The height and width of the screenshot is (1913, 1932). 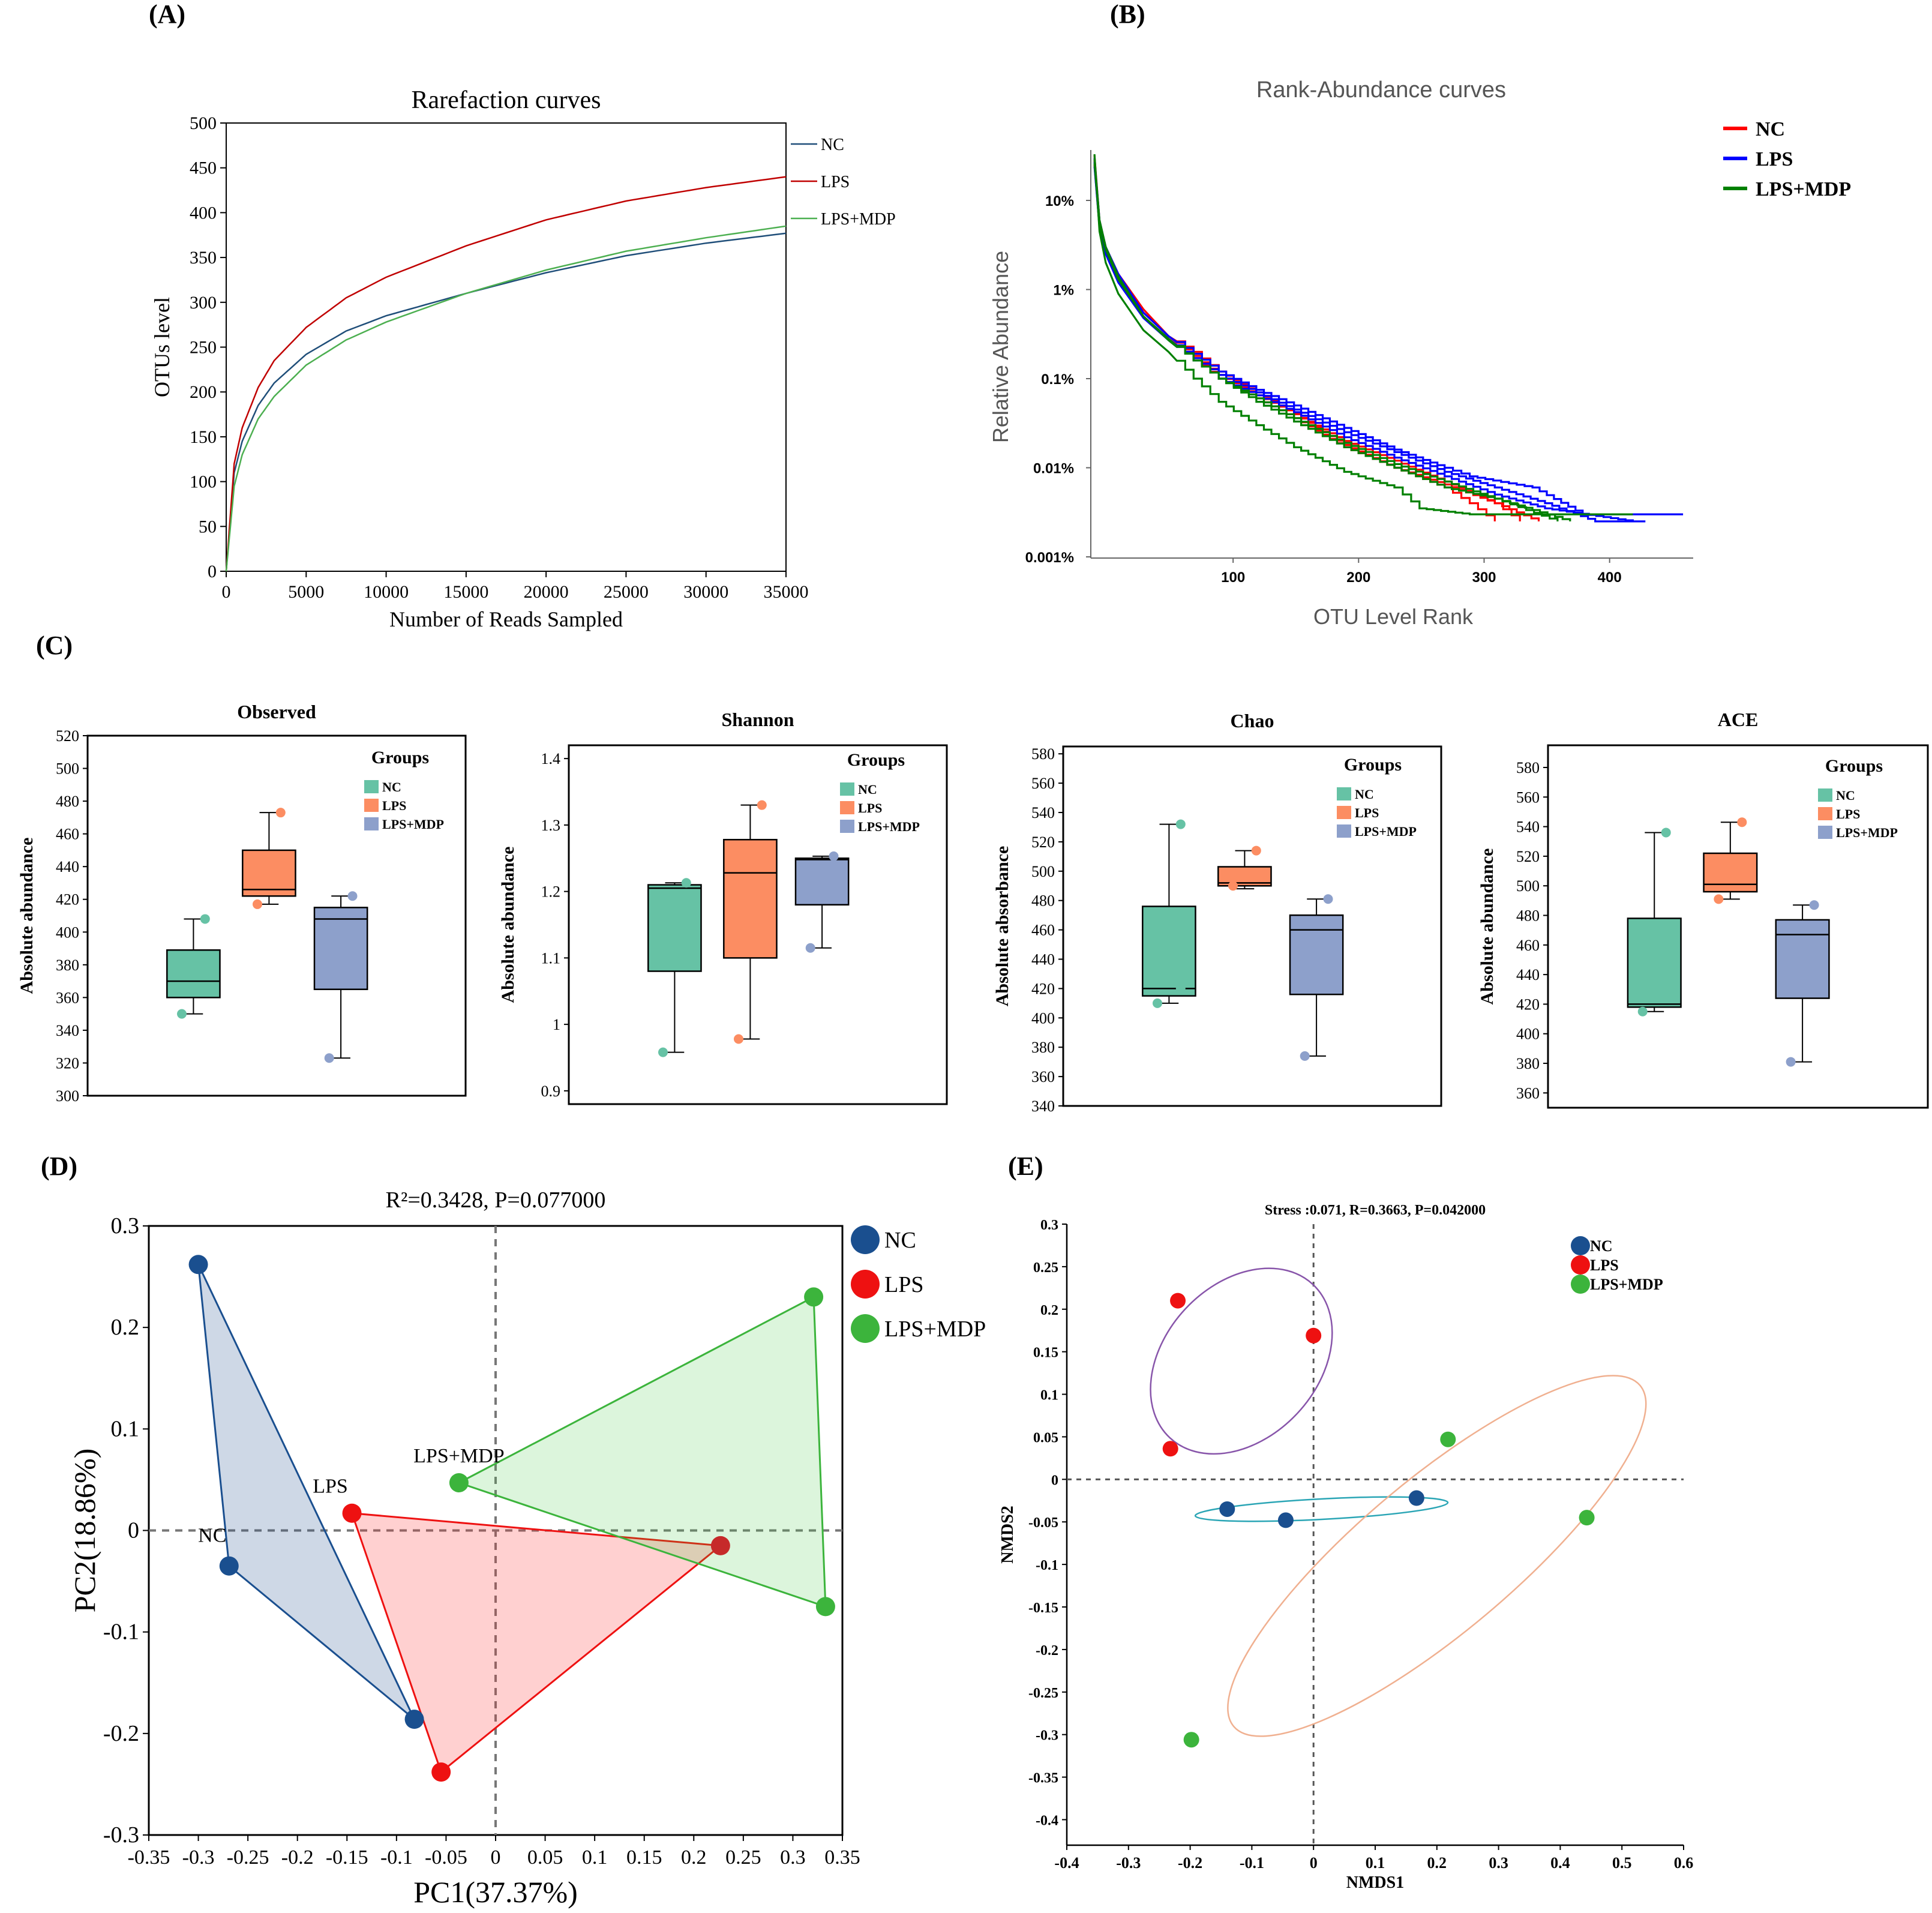 I want to click on y-axis-label: NMDS2, so click(x=1007, y=1534).